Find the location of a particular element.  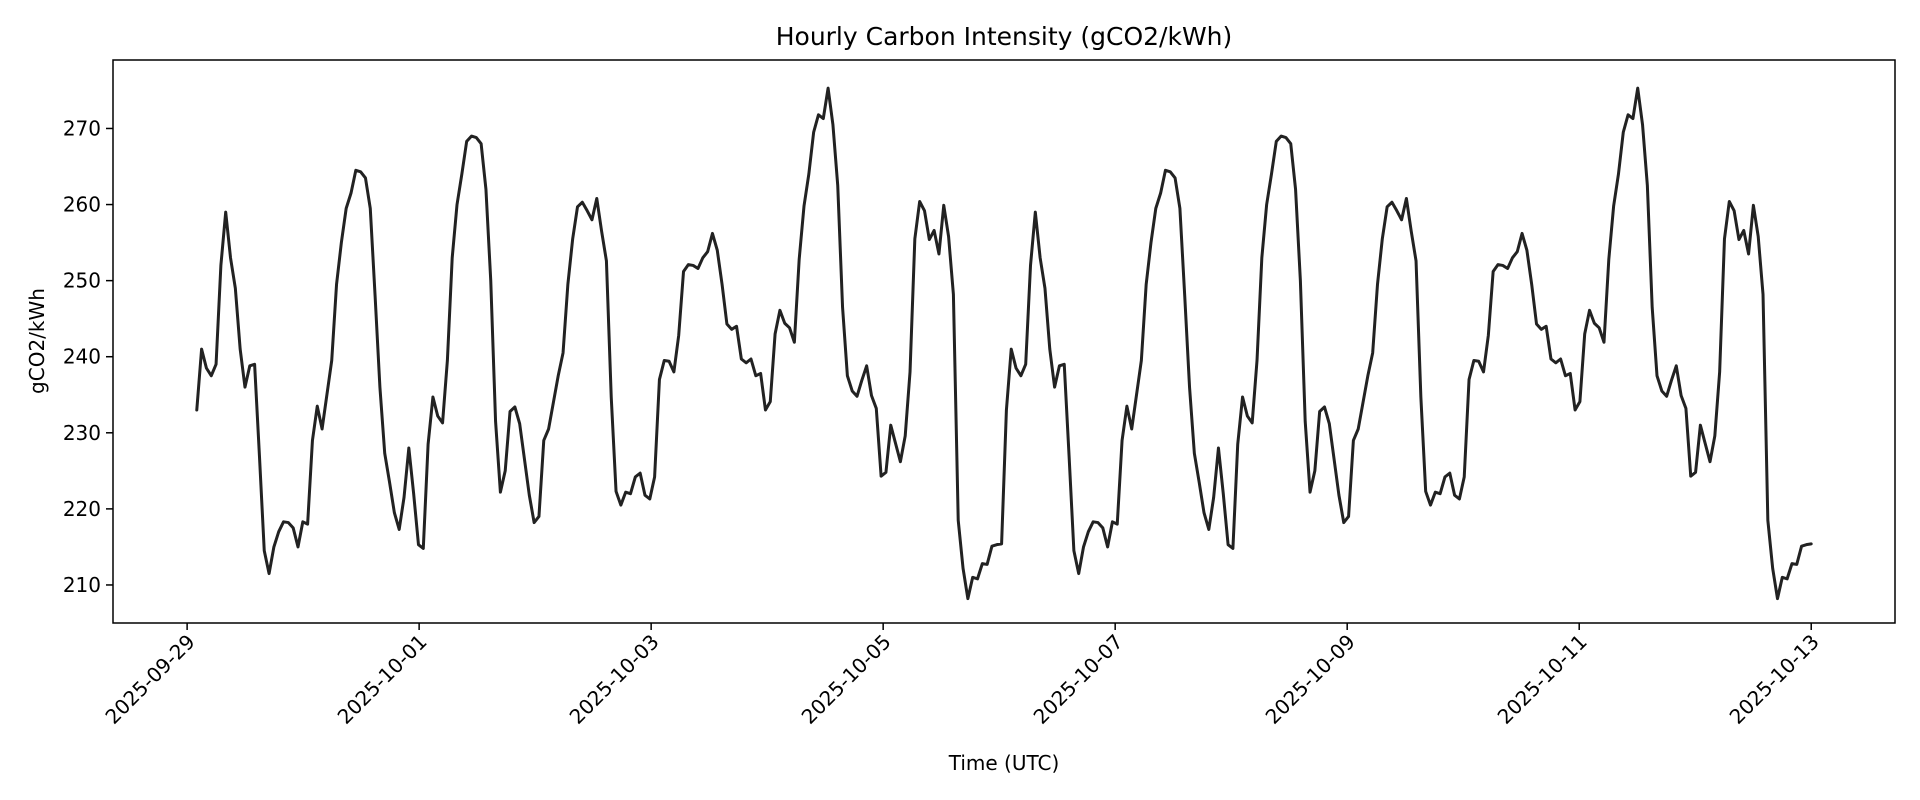

y-tick-label: 250 is located at coordinates (82, 281).